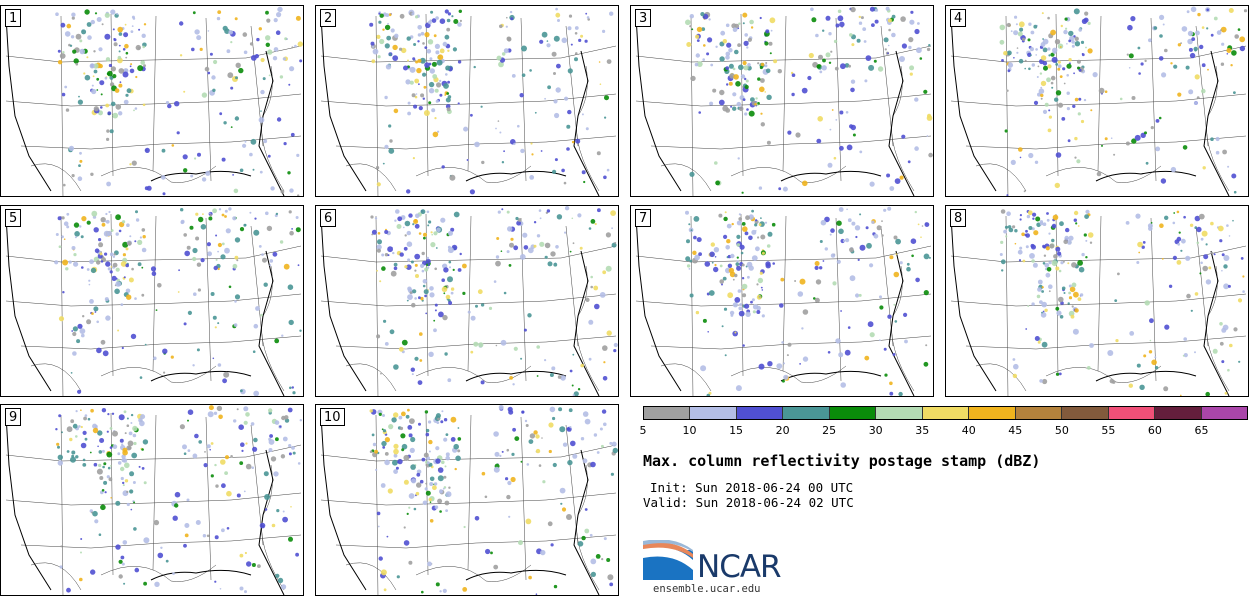 This screenshot has width=1260, height=597. I want to click on valid-time: Valid: Sun 2018-06-24 02 UTC, so click(748, 502).